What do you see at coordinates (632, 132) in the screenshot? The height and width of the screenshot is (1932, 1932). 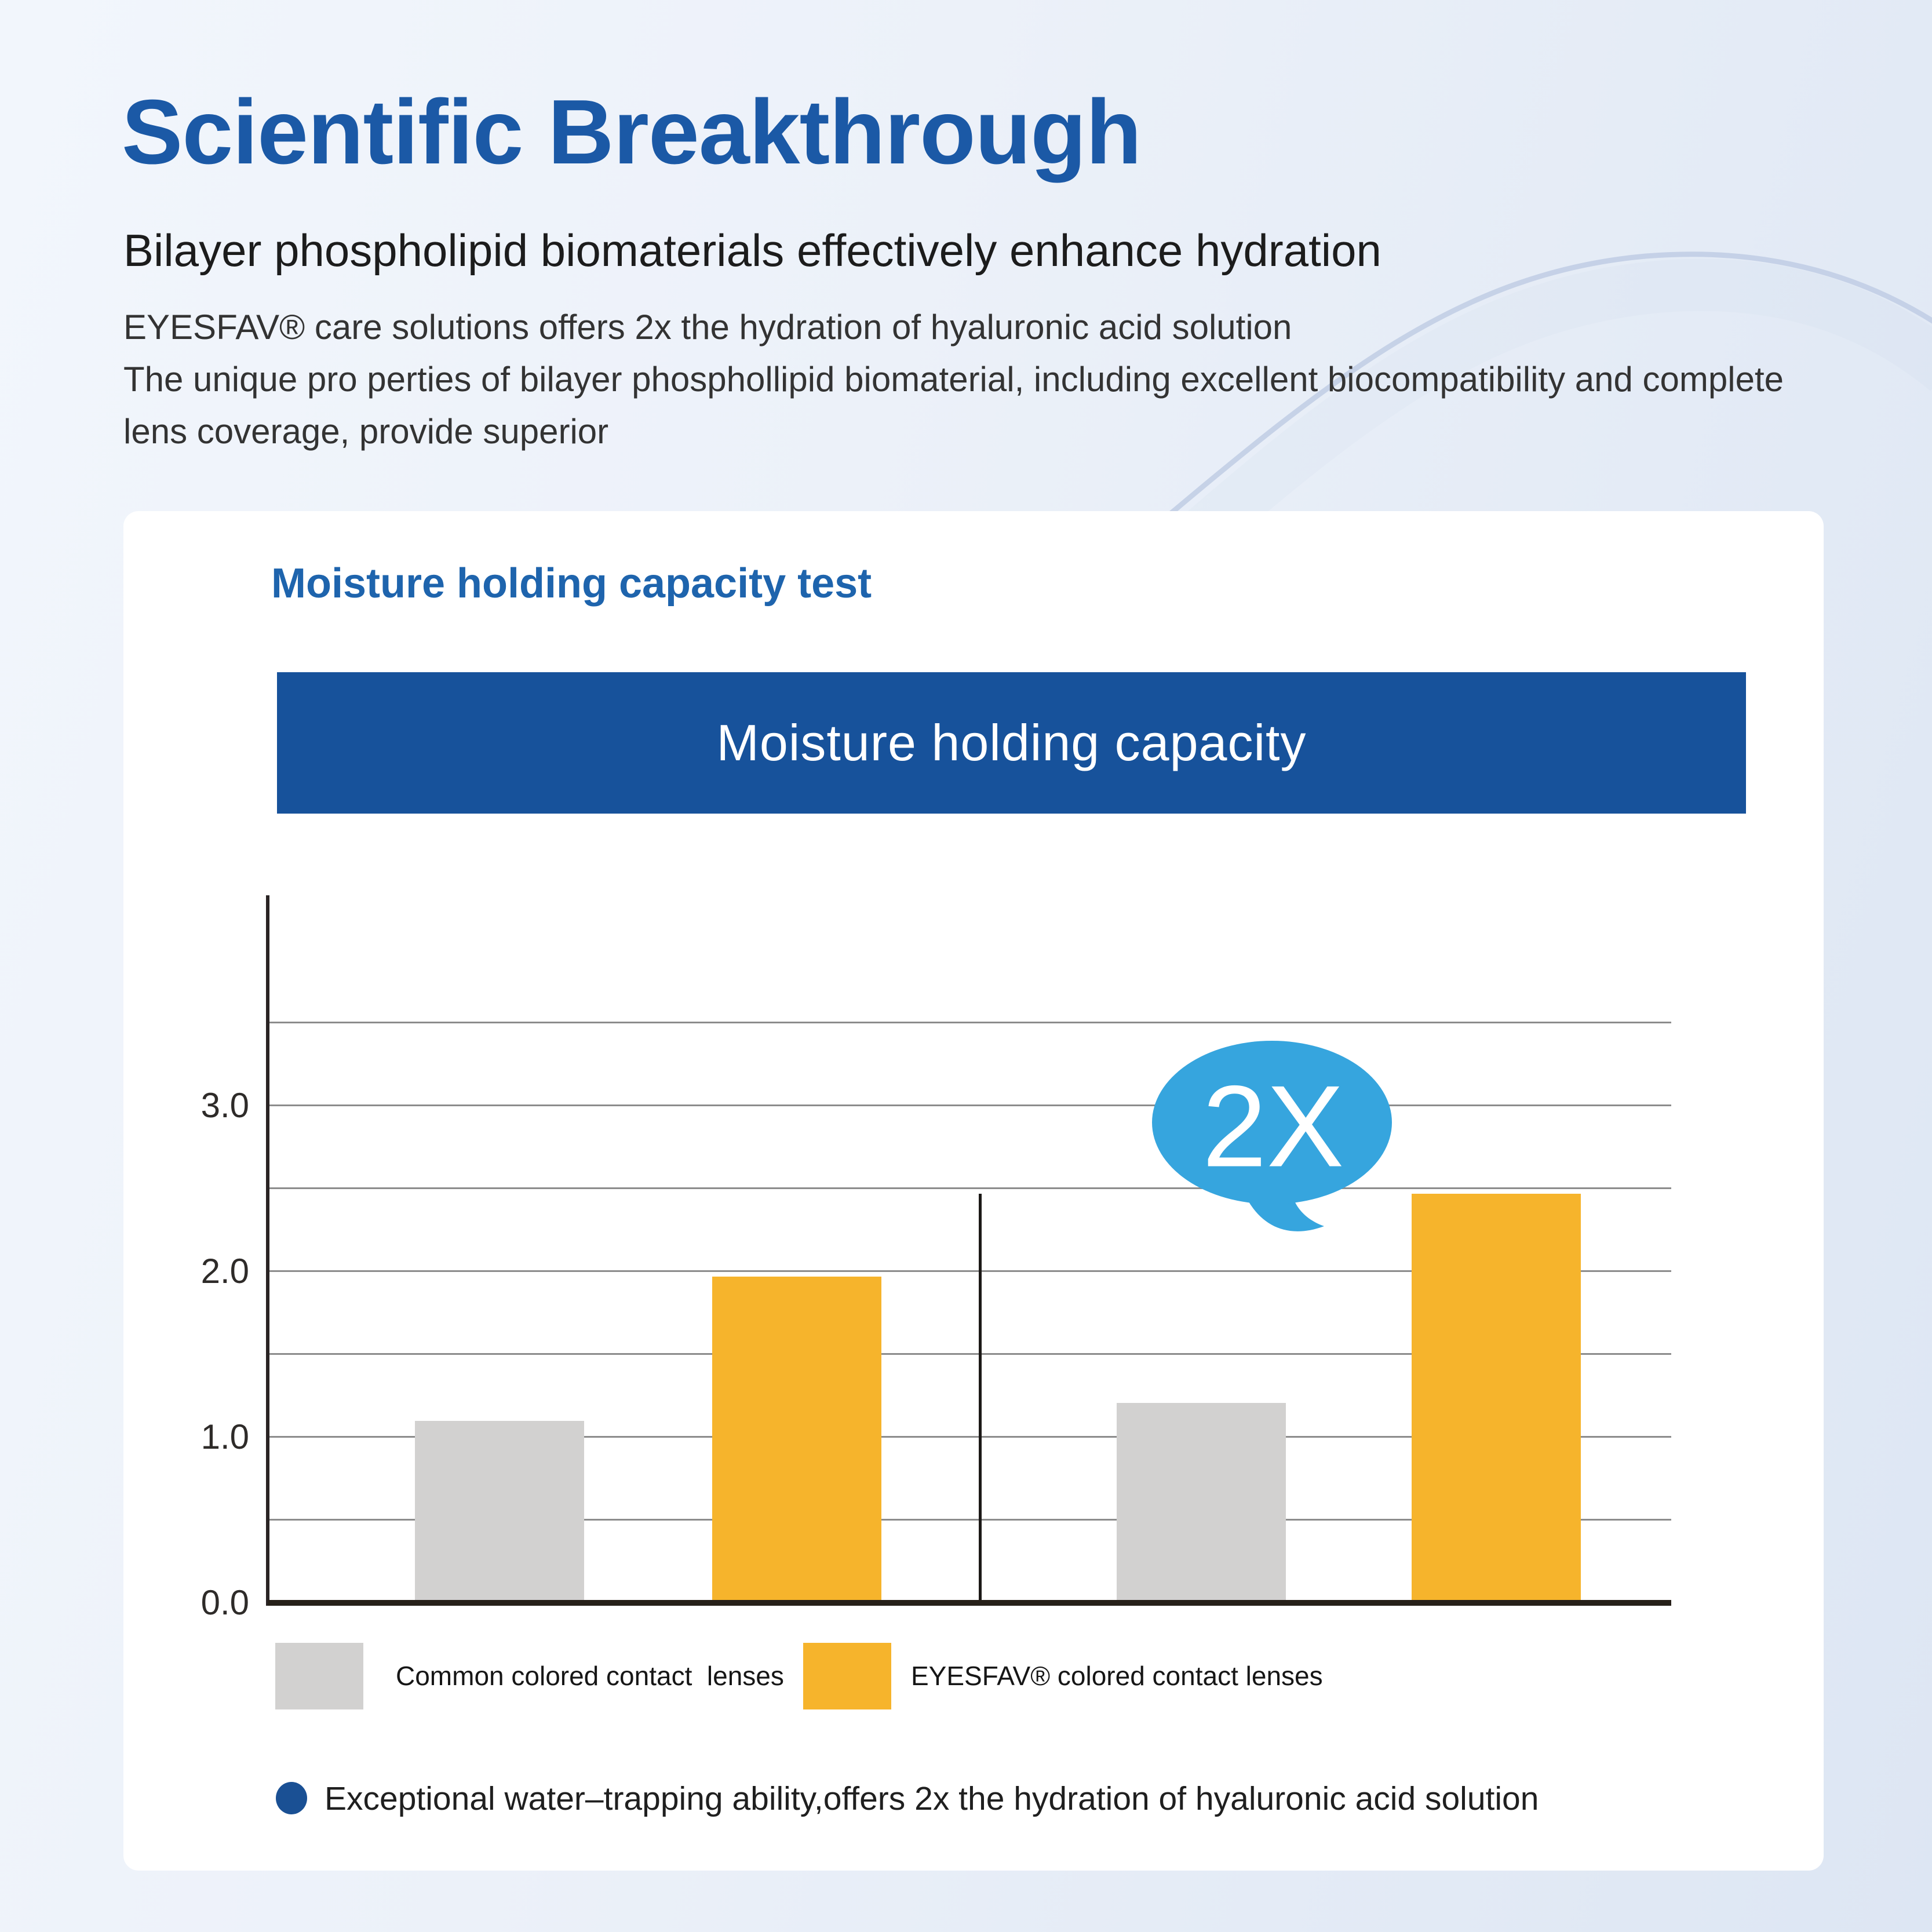 I see `page-title: Scientific Breakthrough` at bounding box center [632, 132].